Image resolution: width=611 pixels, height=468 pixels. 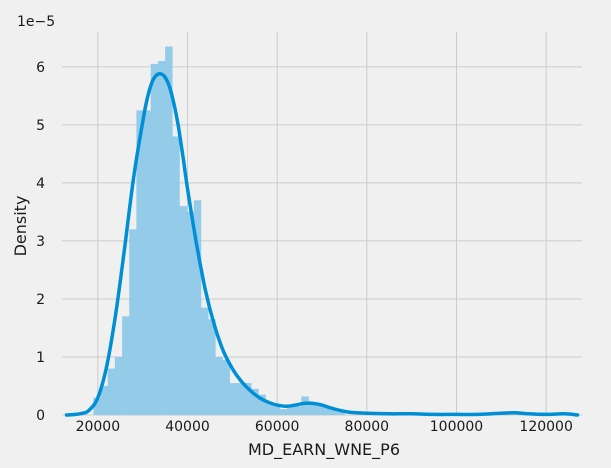 What do you see at coordinates (40, 68) in the screenshot?
I see `y-tick-label: 6` at bounding box center [40, 68].